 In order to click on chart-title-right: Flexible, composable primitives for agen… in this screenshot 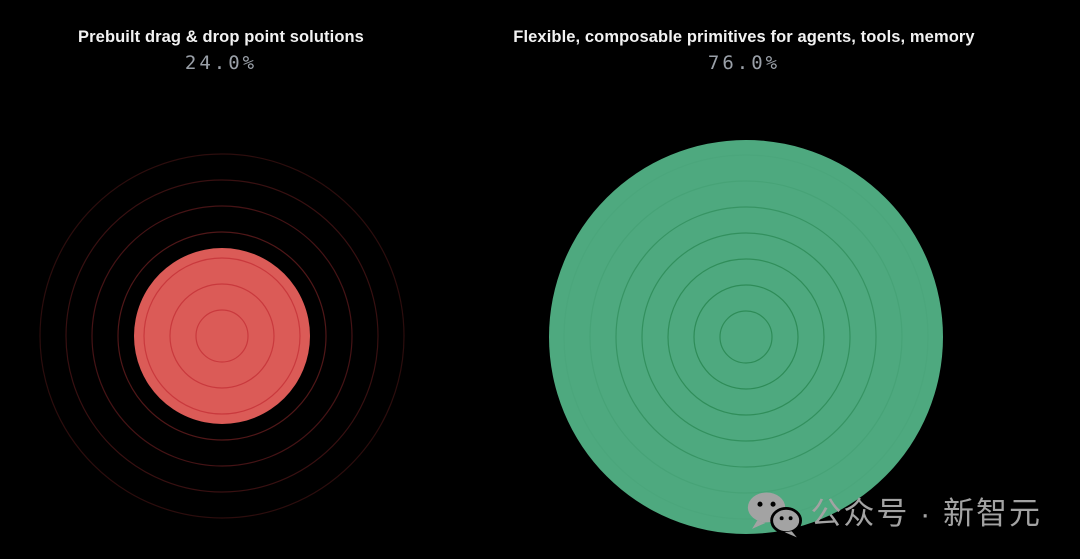, I will do `click(744, 37)`.